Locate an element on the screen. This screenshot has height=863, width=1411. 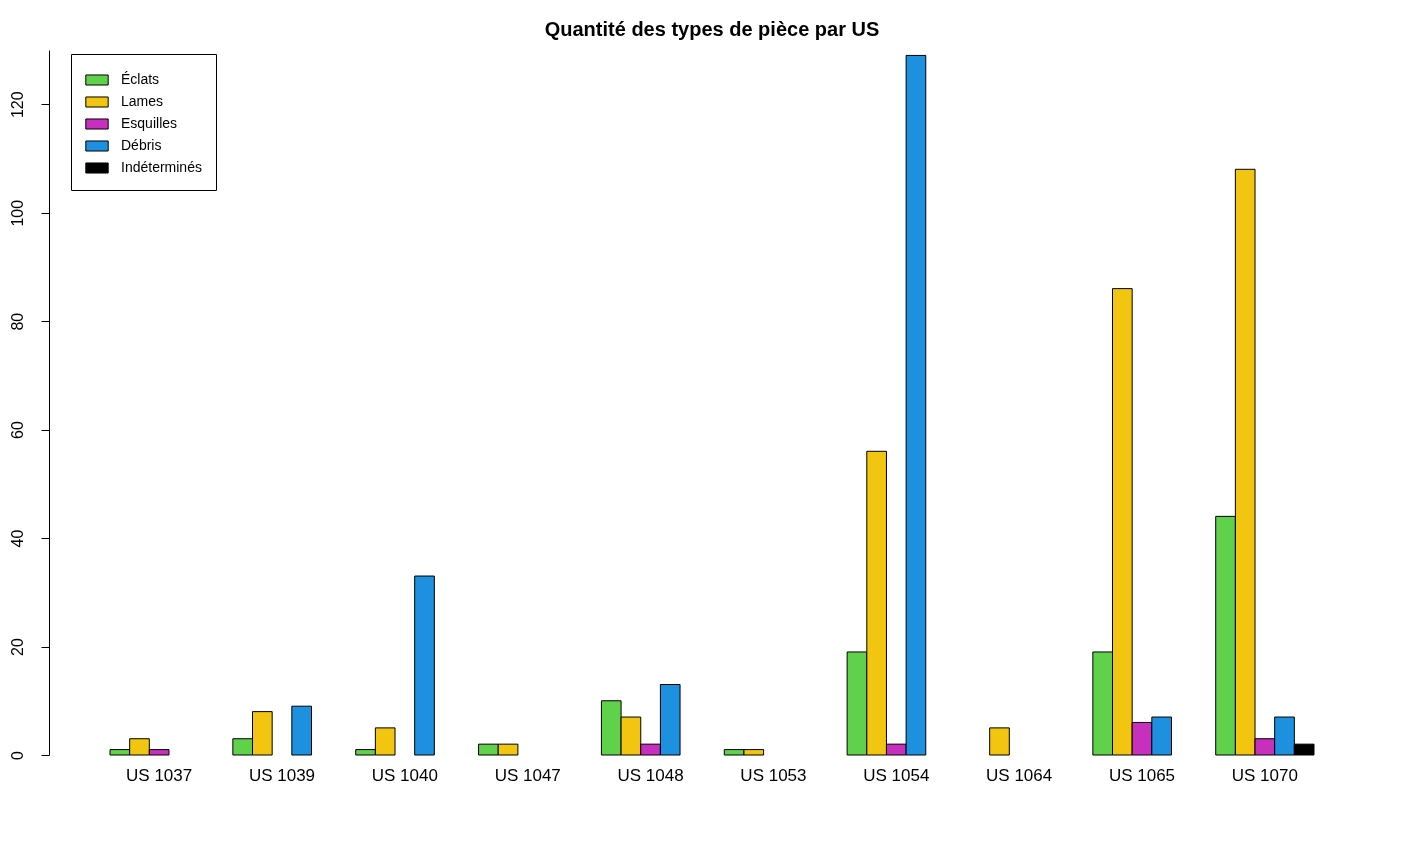
x-tick-label: US 1054 is located at coordinates (896, 775).